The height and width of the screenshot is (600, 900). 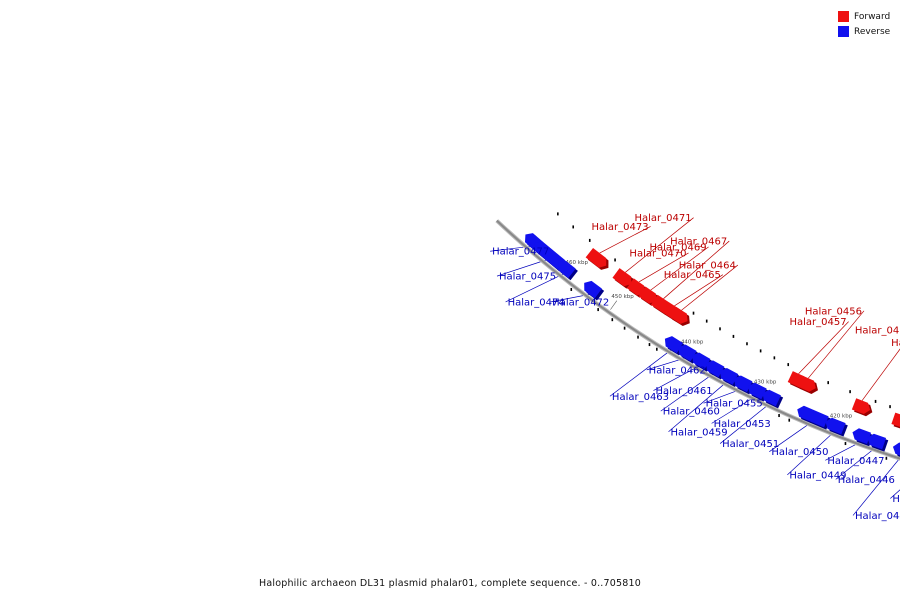 I want to click on gene-label: Halar_0447, so click(x=855, y=461).